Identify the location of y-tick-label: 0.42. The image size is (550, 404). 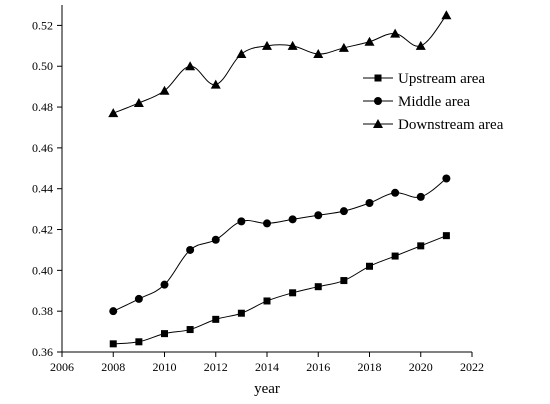
(42, 230).